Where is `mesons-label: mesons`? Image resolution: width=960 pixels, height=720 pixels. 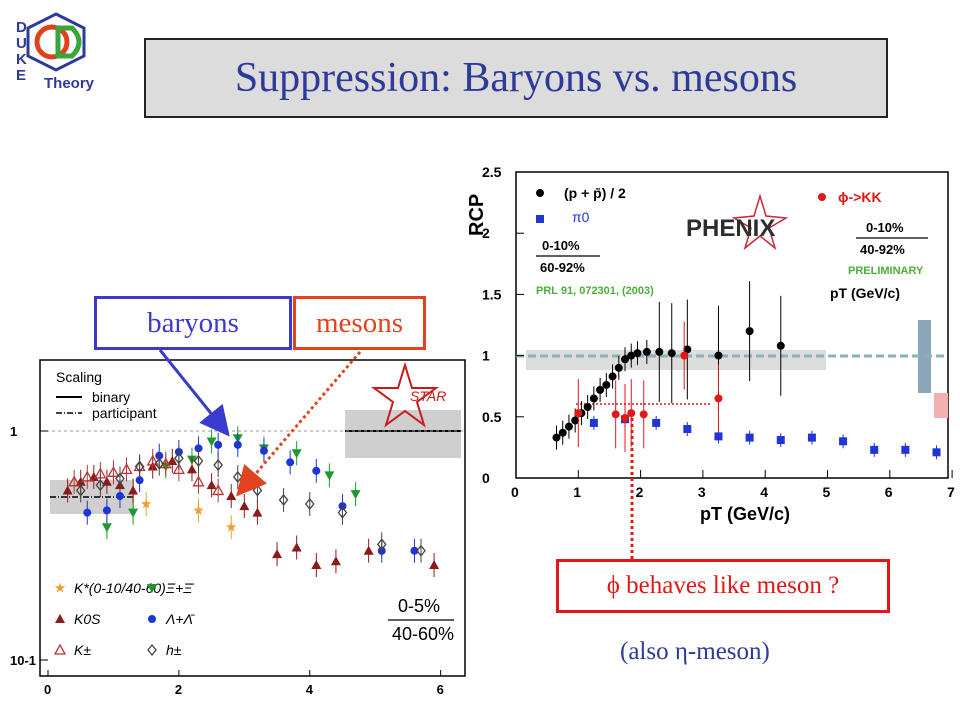
mesons-label: mesons is located at coordinates (359, 323).